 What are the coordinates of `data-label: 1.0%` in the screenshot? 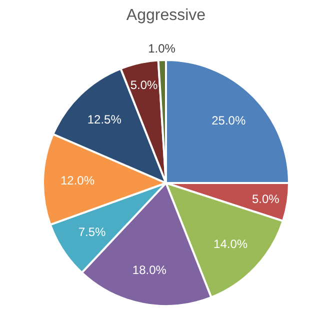 It's located at (162, 48).